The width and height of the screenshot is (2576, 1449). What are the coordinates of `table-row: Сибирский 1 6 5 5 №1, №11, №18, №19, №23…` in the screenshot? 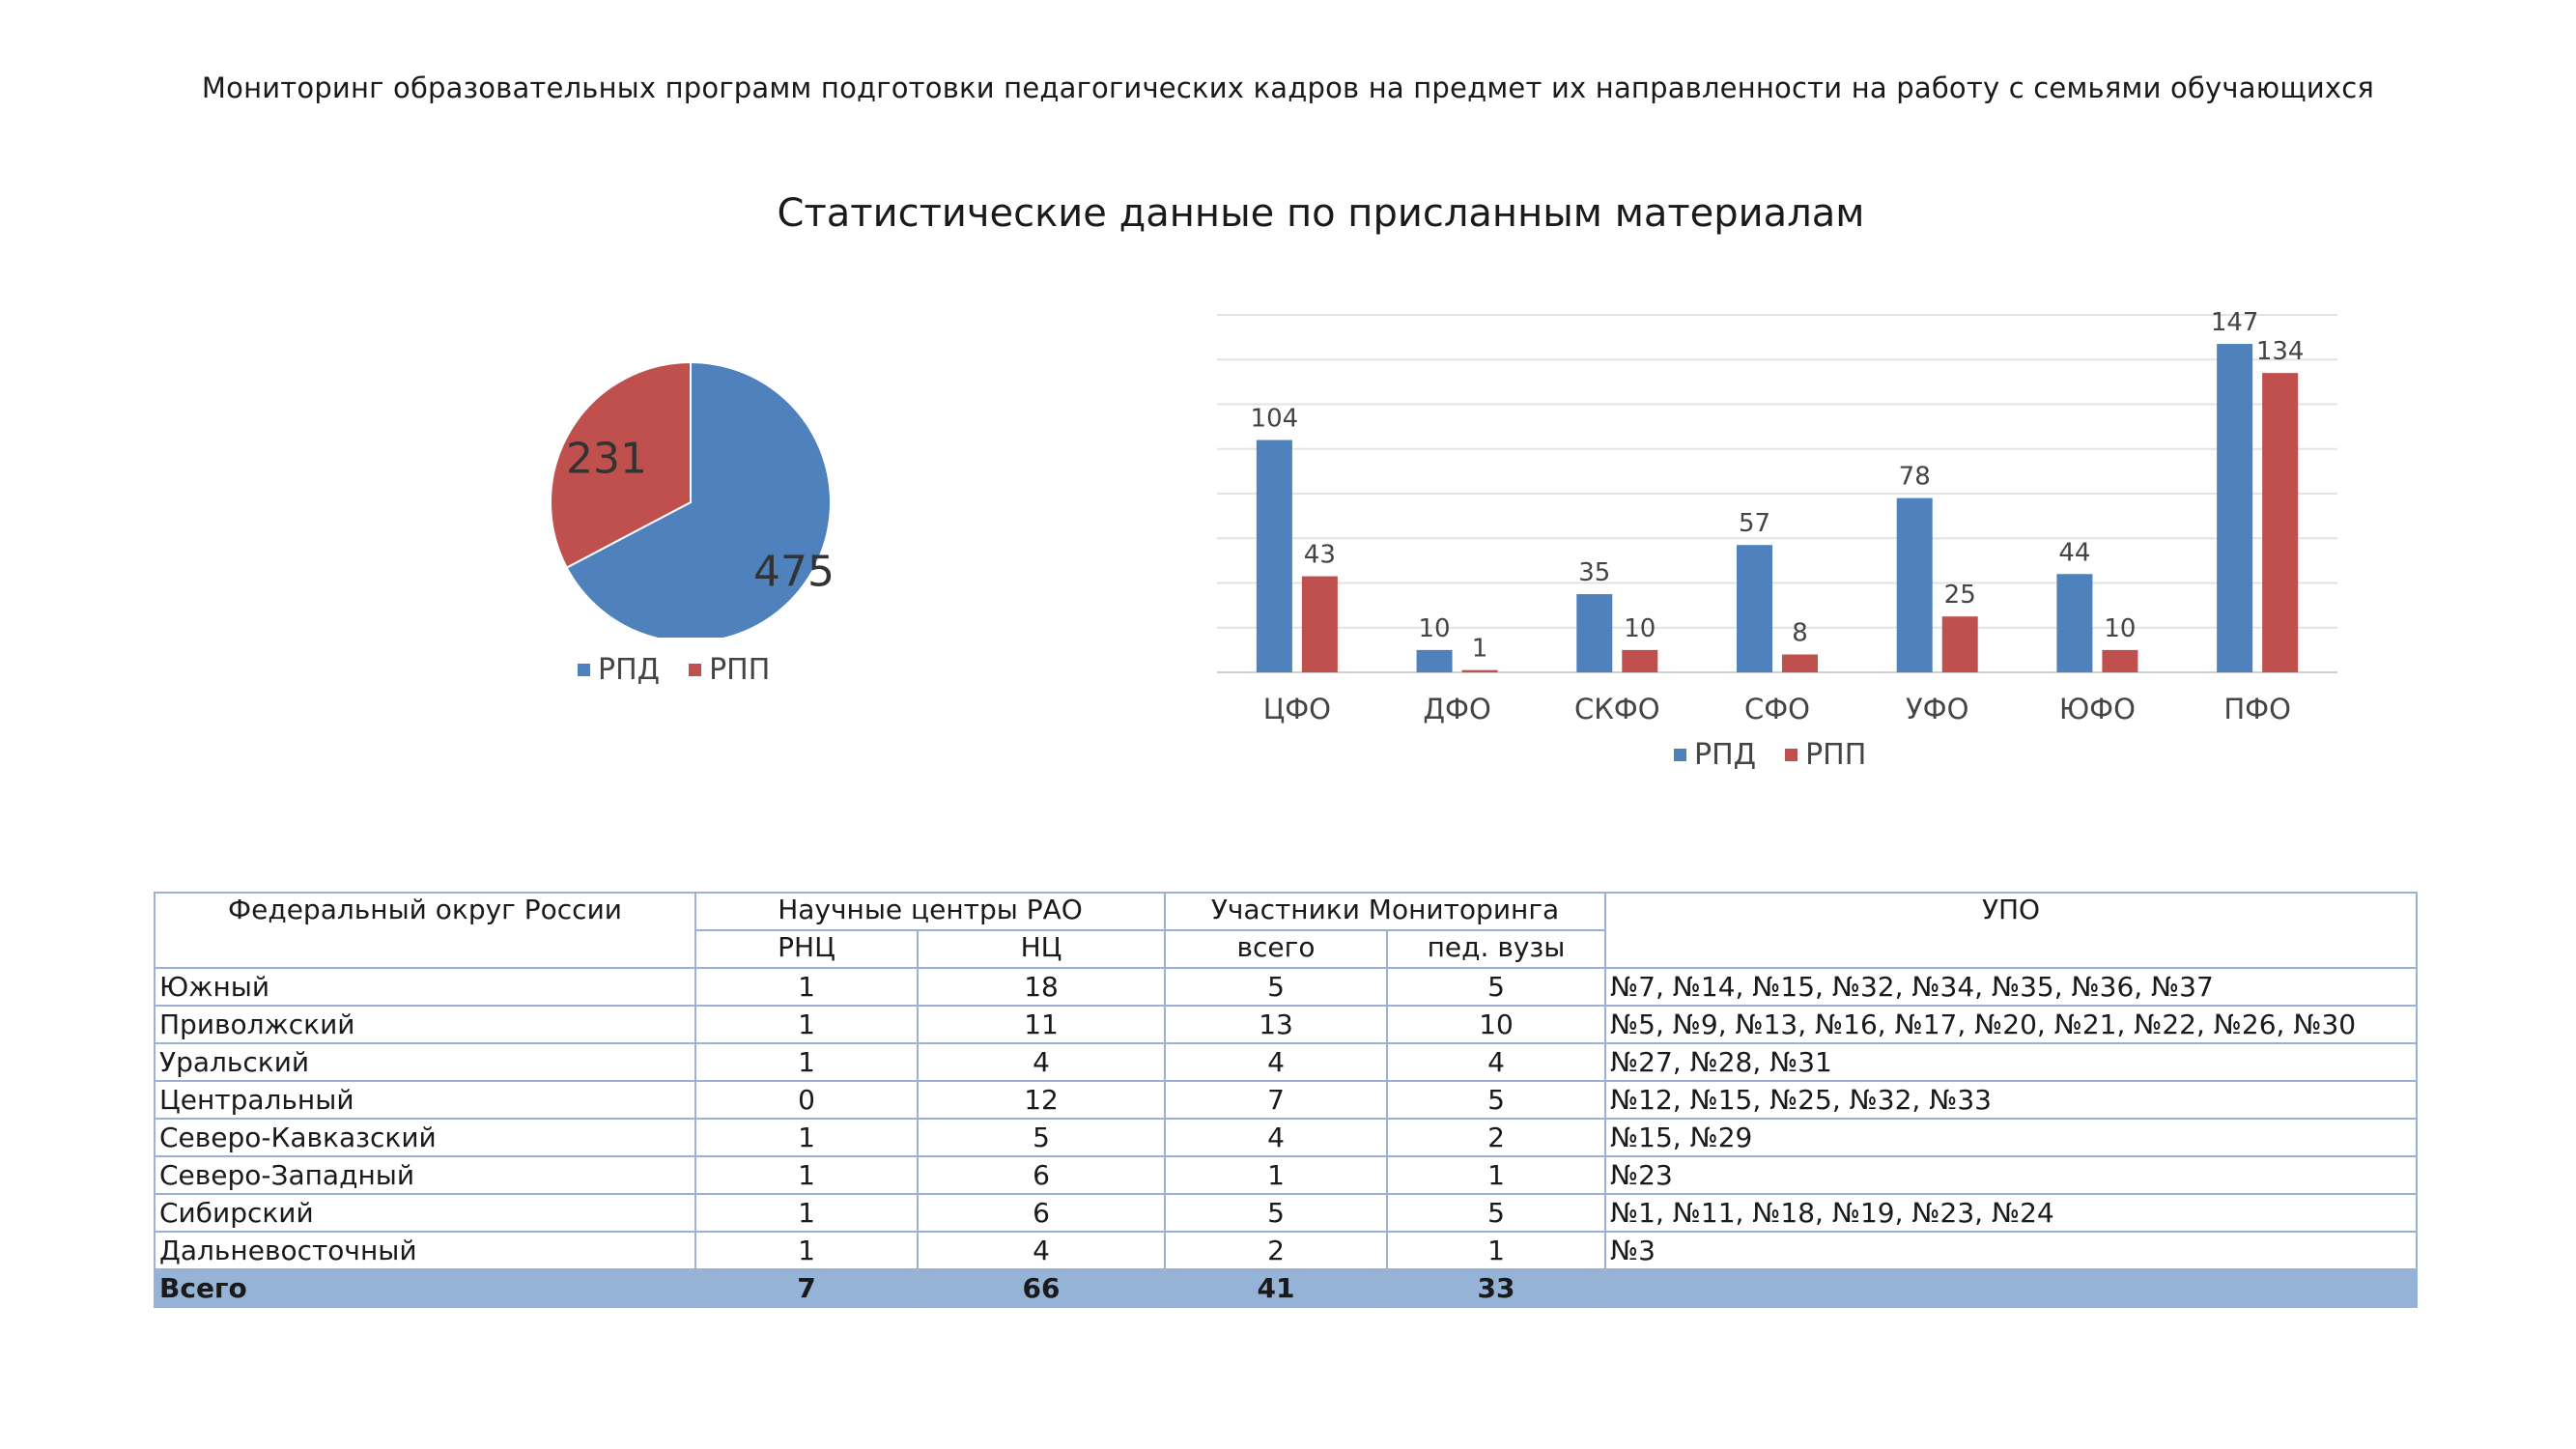 It's located at (1286, 1213).